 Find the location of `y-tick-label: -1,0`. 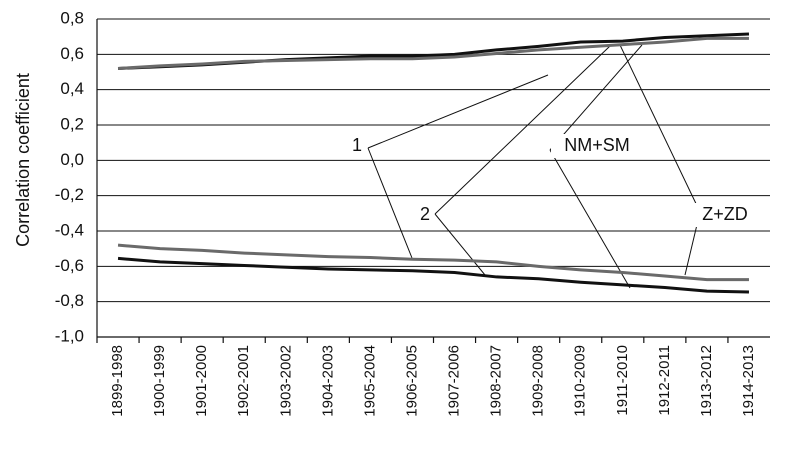

y-tick-label: -1,0 is located at coordinates (69, 335).